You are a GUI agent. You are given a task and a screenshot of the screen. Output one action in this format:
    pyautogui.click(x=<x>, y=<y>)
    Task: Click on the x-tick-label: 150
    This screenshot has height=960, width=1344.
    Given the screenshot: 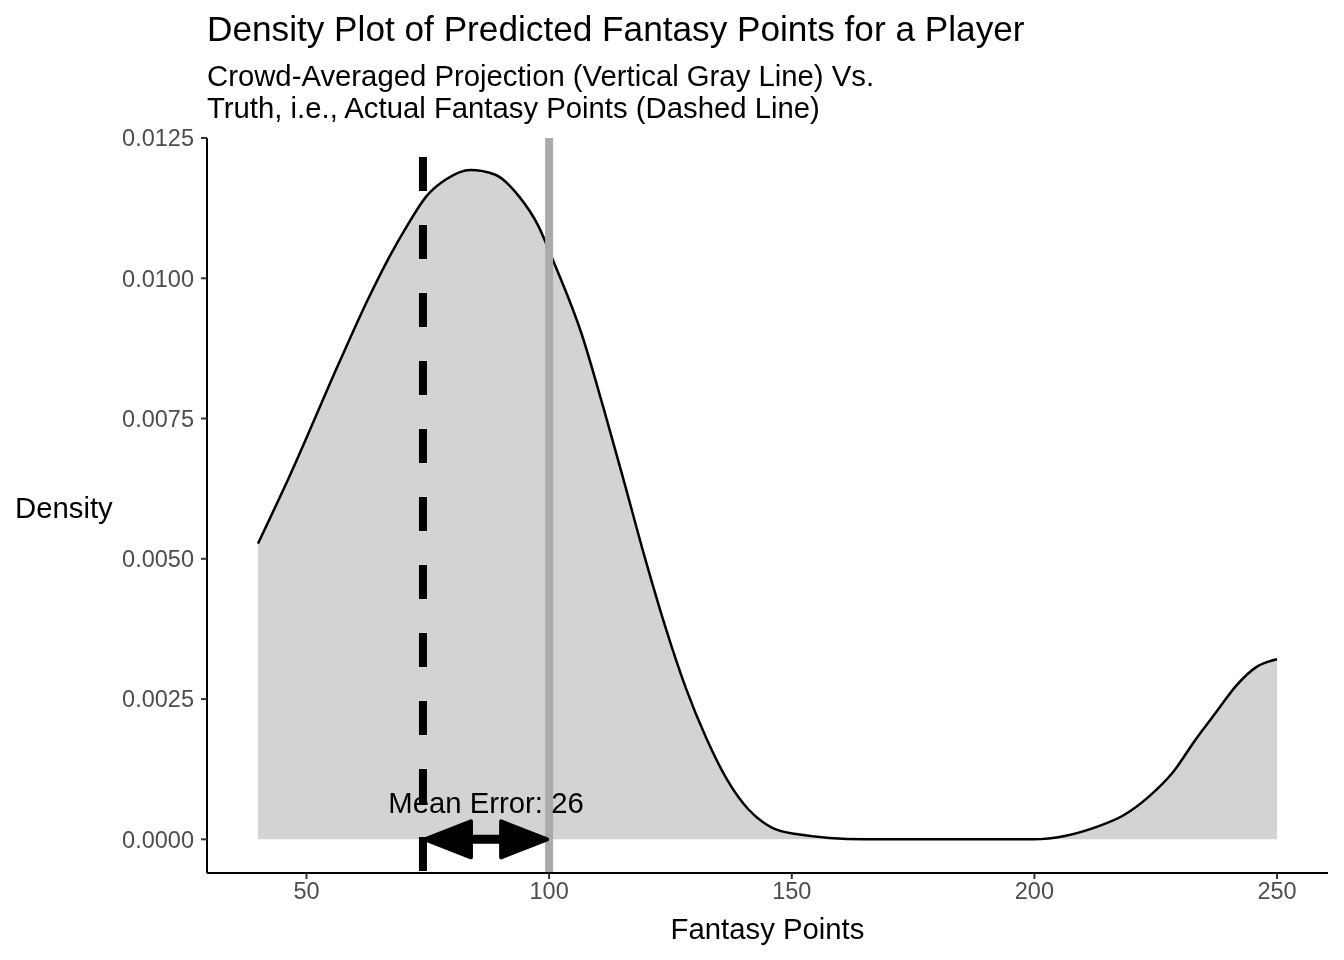 What is the action you would take?
    pyautogui.click(x=792, y=890)
    